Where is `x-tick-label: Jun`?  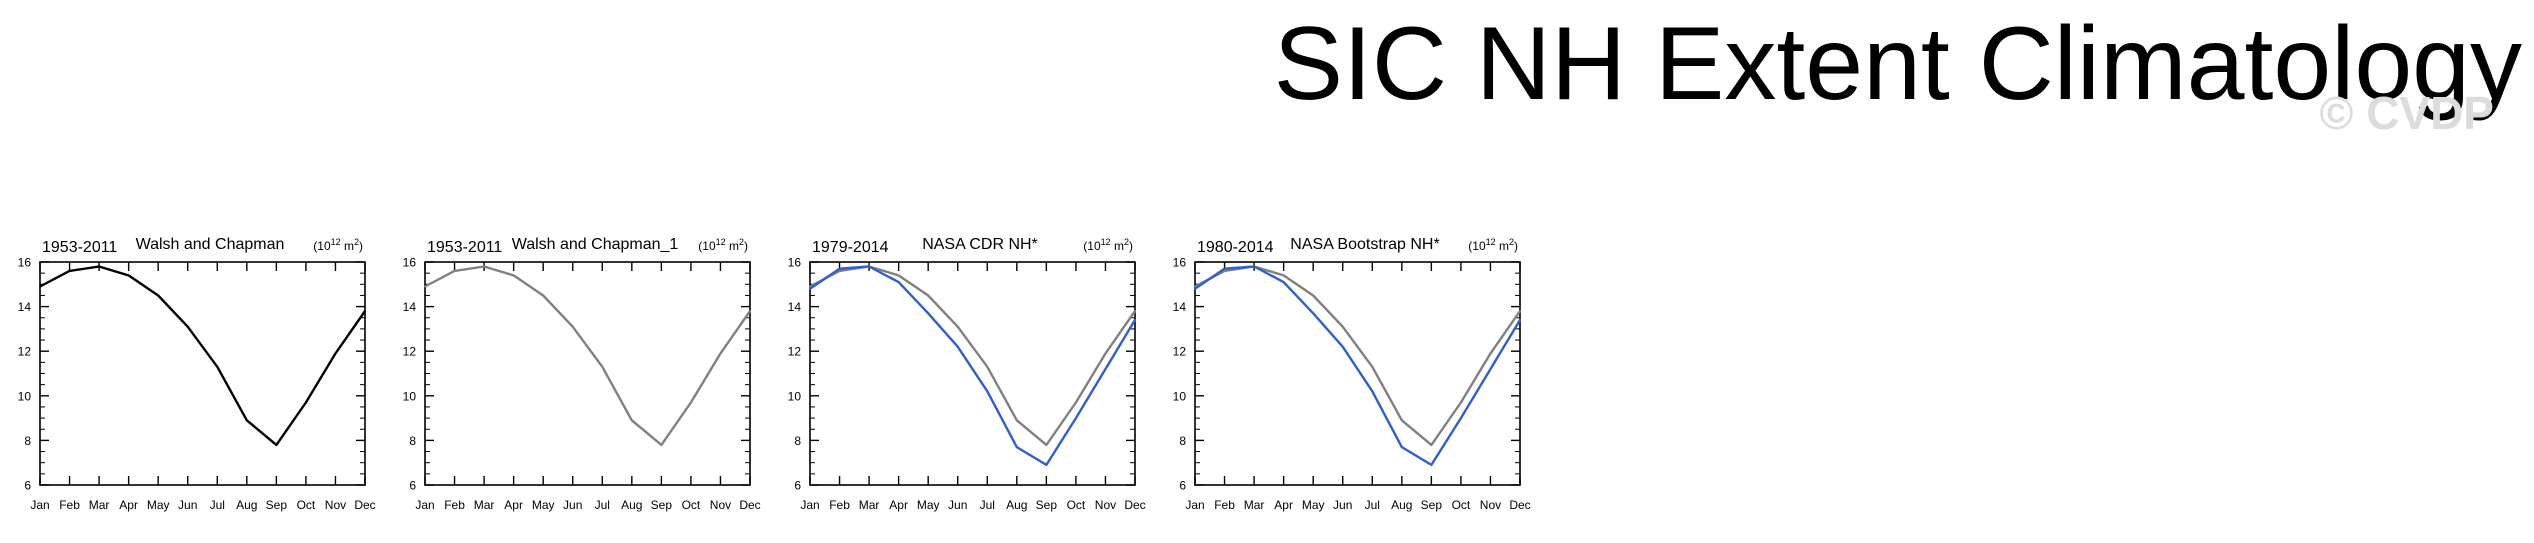
x-tick-label: Jun is located at coordinates (957, 505).